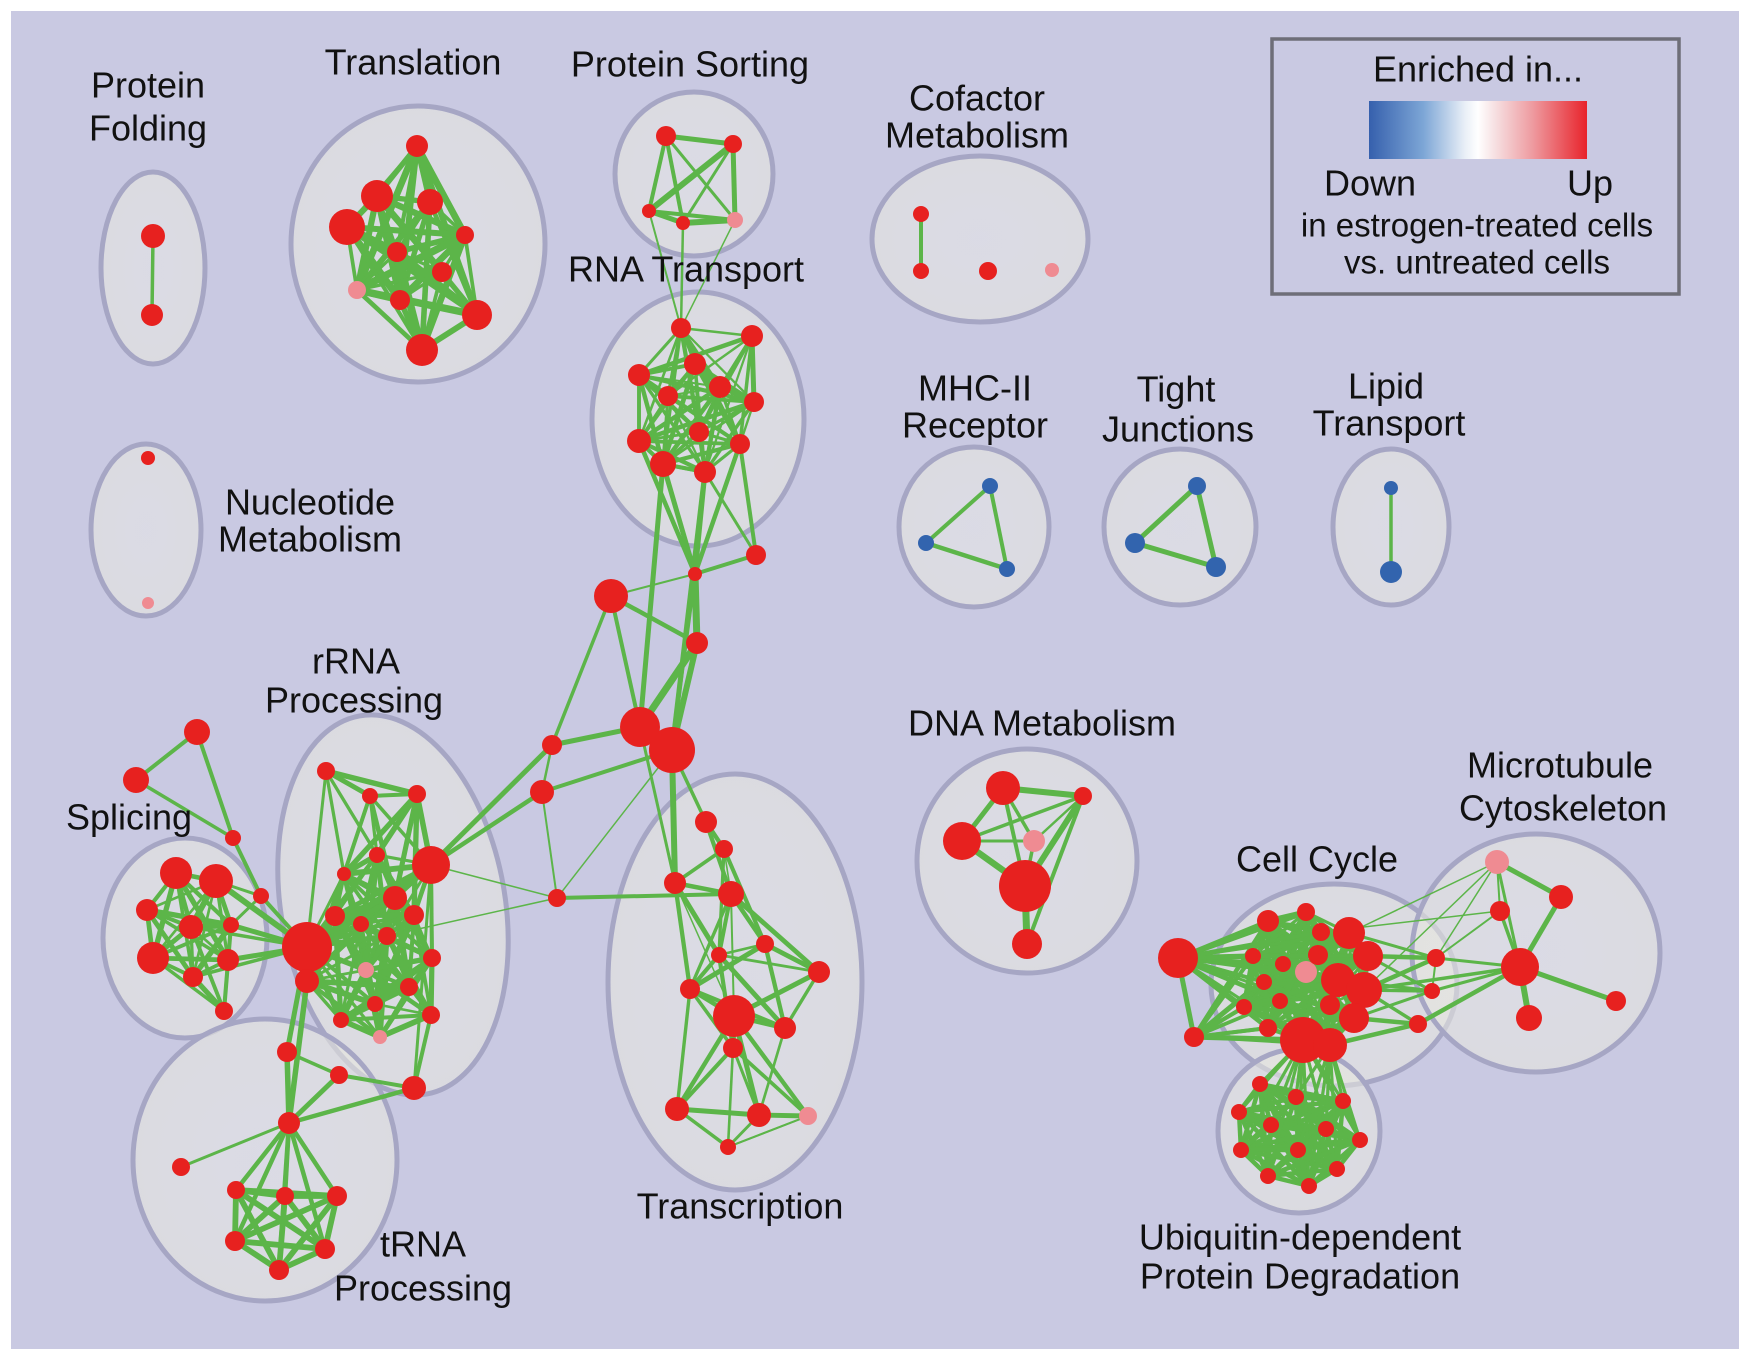 The height and width of the screenshot is (1360, 1750). I want to click on svg-text: Transport, so click(1389, 423).